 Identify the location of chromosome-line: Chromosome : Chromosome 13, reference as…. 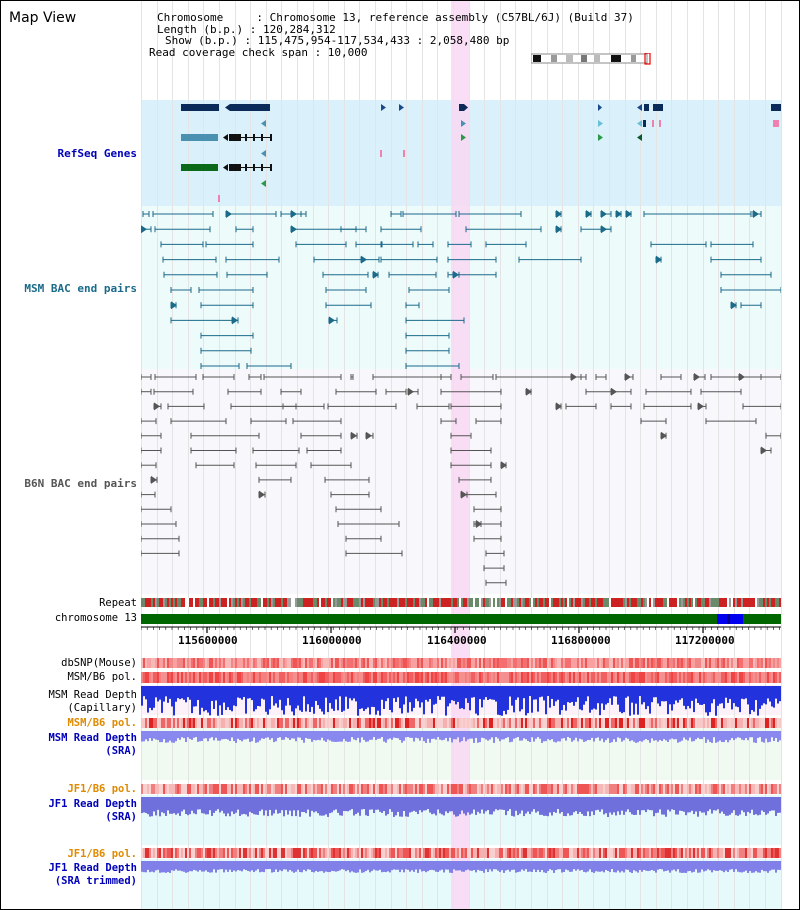
(395, 17).